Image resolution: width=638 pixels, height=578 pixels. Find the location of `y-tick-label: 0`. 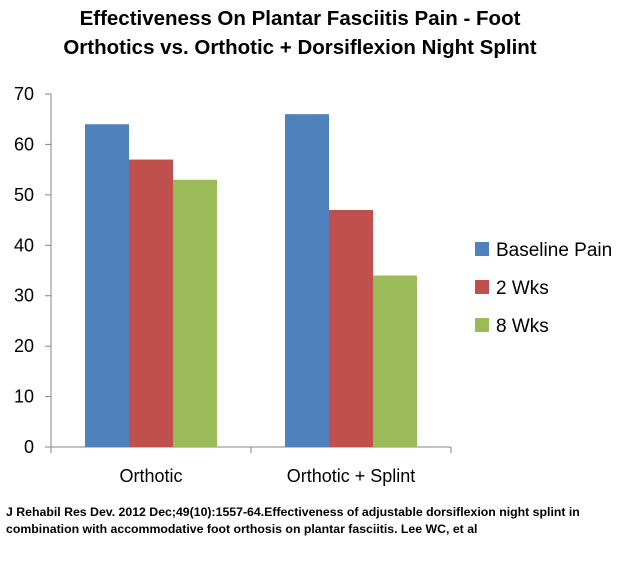

y-tick-label: 0 is located at coordinates (29, 447).